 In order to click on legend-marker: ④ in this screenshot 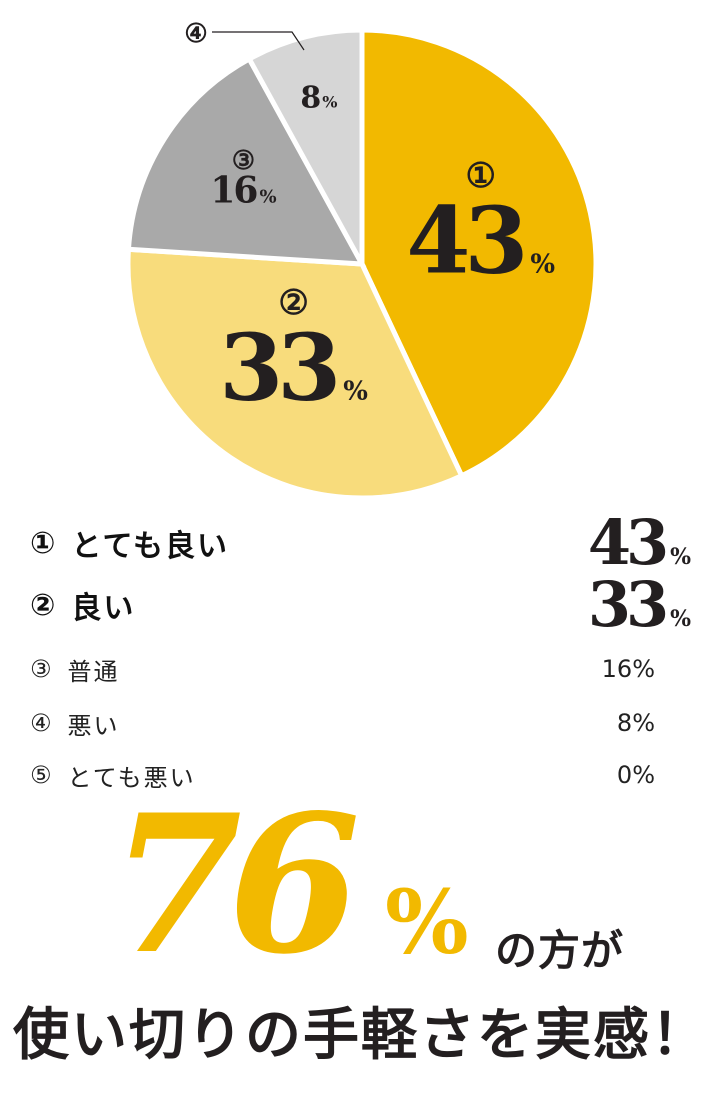, I will do `click(42, 723)`.